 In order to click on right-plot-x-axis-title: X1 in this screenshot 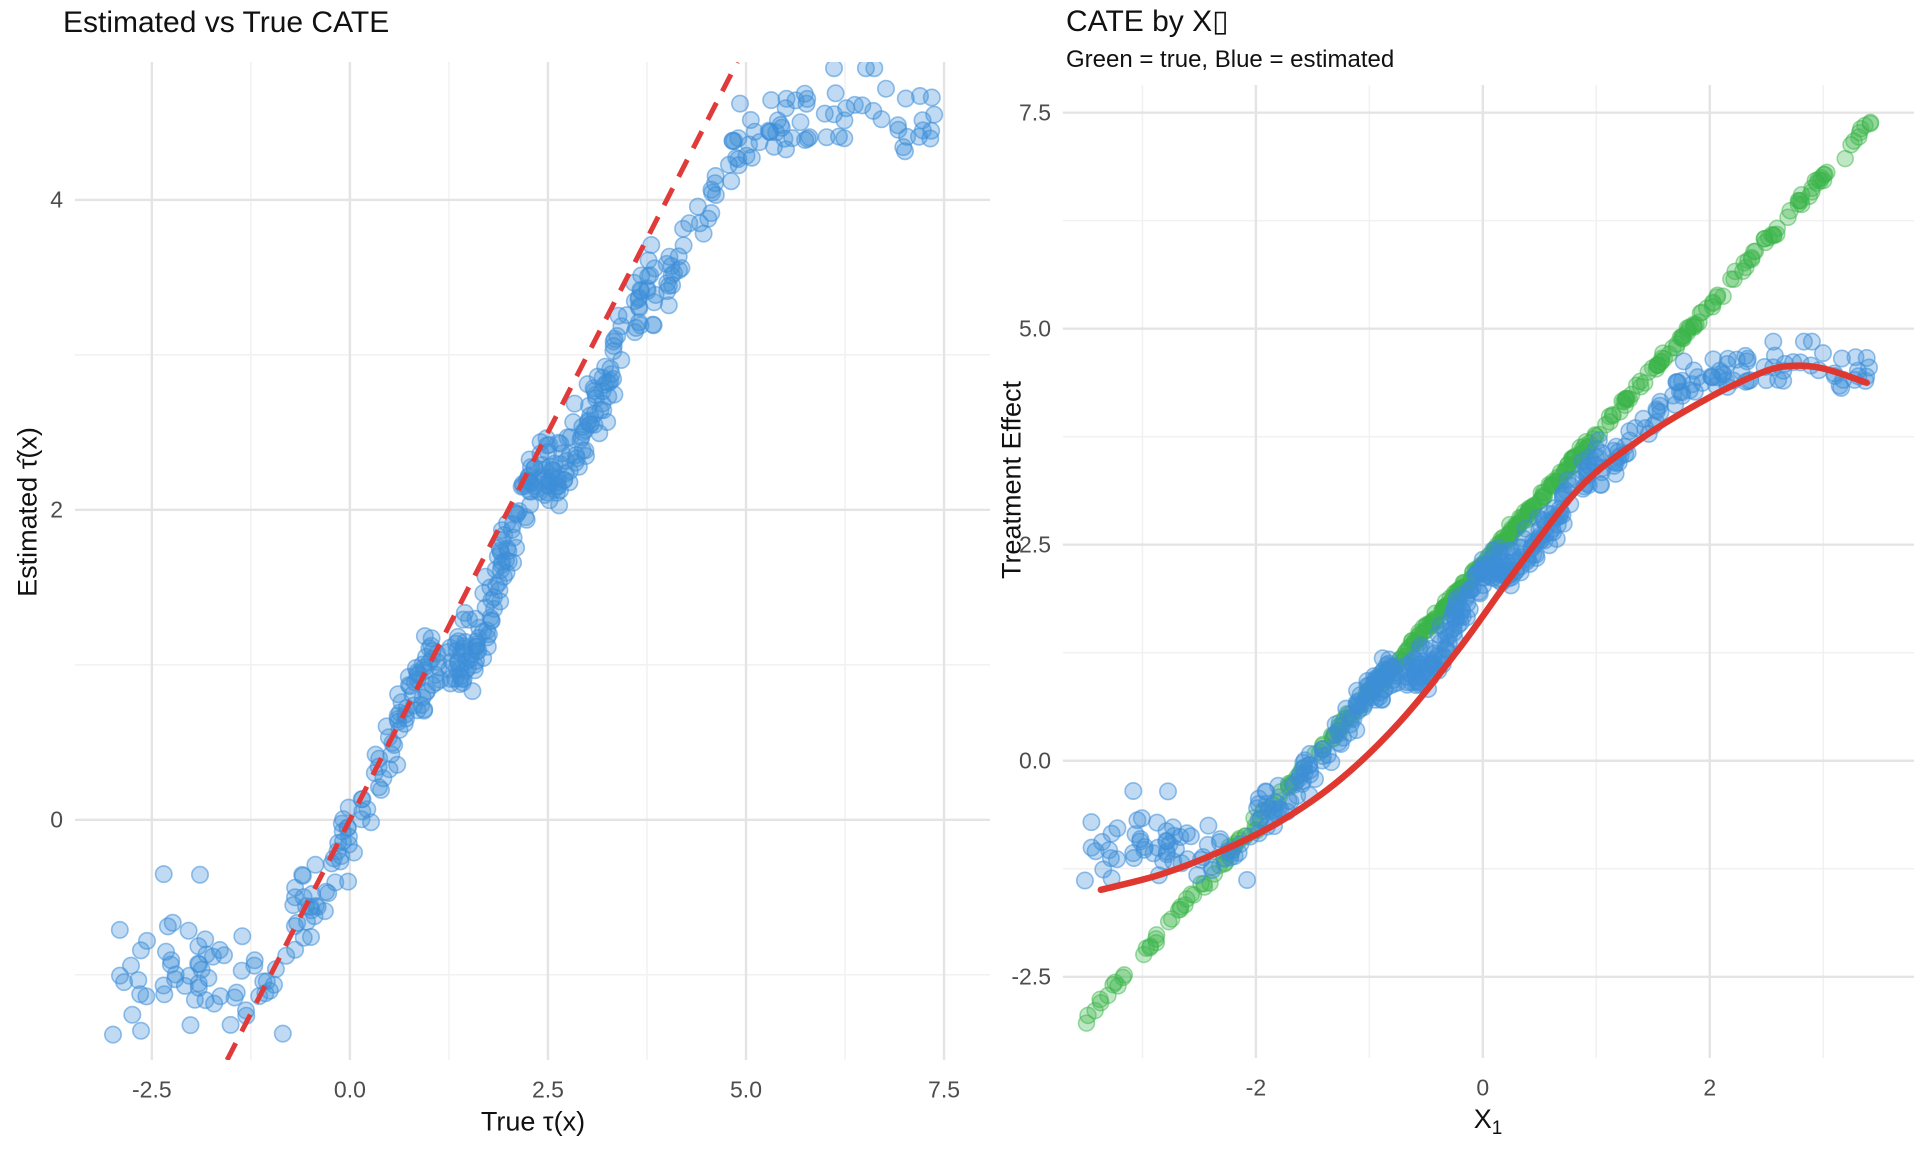, I will do `click(1488, 1122)`.